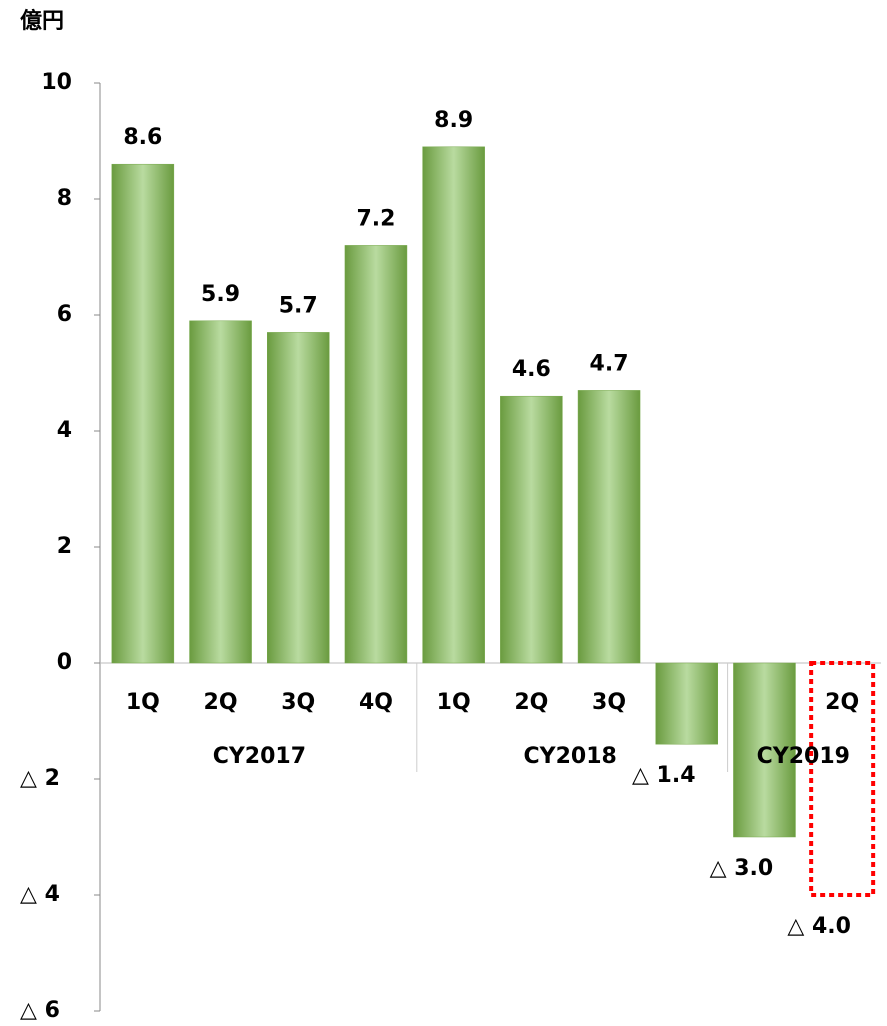 This screenshot has height=1026, width=887. Describe the element at coordinates (64, 198) in the screenshot. I see `y-tick-label: 8` at that location.